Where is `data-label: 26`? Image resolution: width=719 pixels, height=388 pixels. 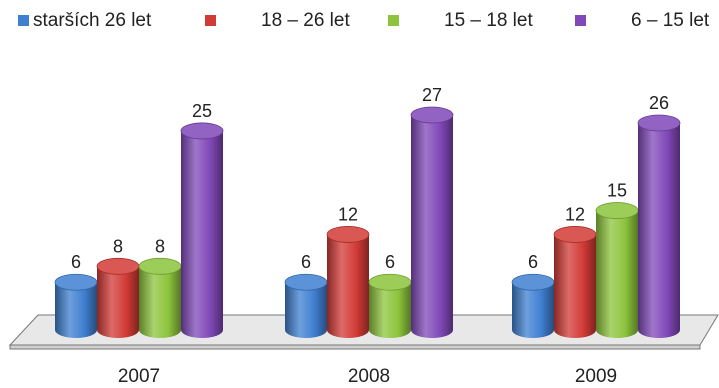
data-label: 26 is located at coordinates (659, 103).